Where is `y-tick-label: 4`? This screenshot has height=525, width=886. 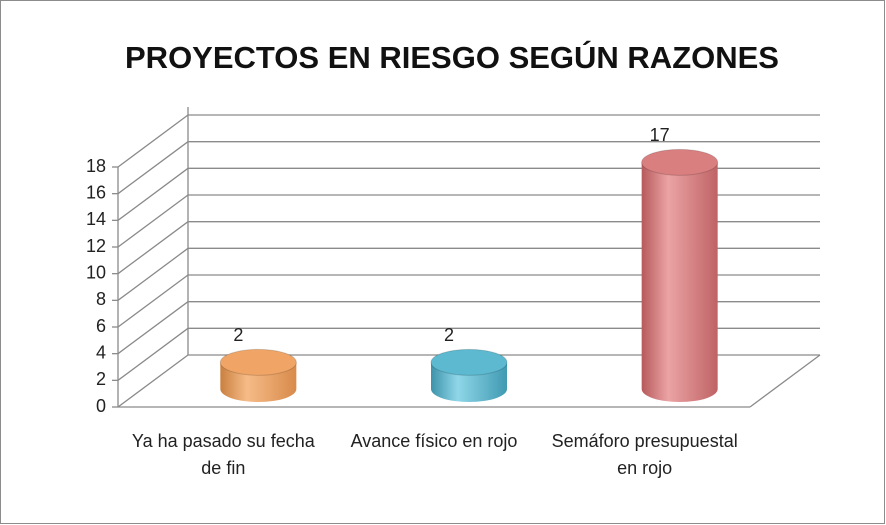
y-tick-label: 4 is located at coordinates (101, 352).